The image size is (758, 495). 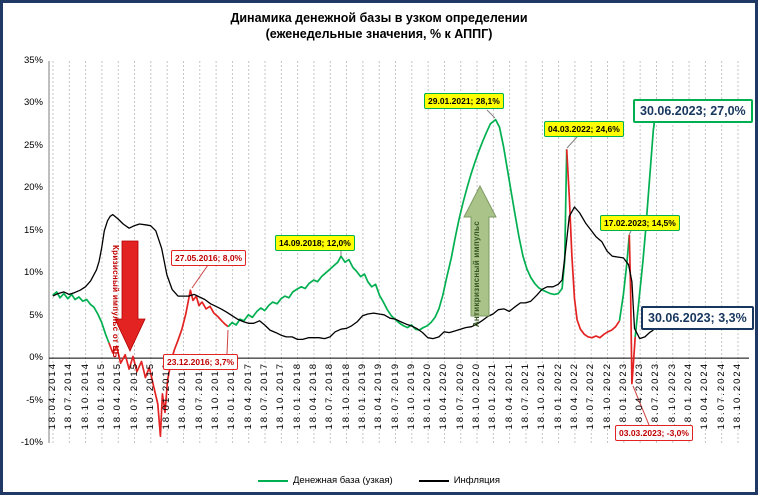 I want to click on x-axis-label: 18.07.2022, so click(x=591, y=396).